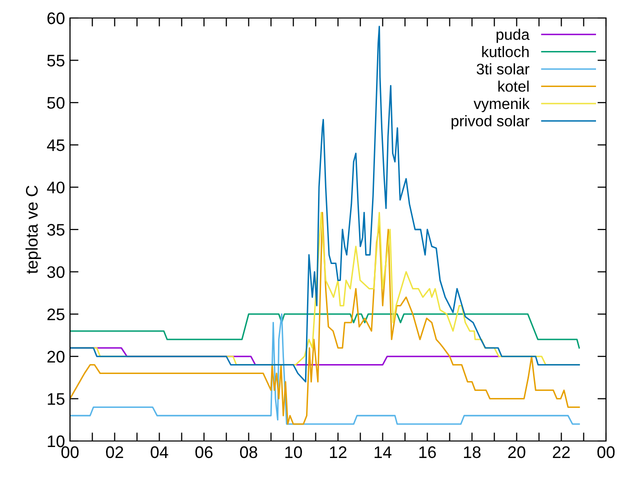 This screenshot has width=640, height=480. I want to click on y-axis-title: teplota ve C, so click(34, 230).